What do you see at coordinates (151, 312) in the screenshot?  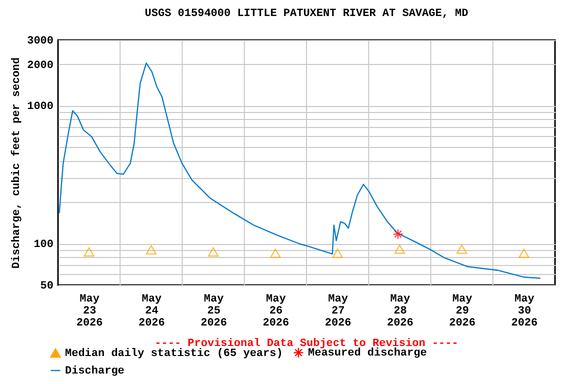 I see `x-tick-label: May 24 2026` at bounding box center [151, 312].